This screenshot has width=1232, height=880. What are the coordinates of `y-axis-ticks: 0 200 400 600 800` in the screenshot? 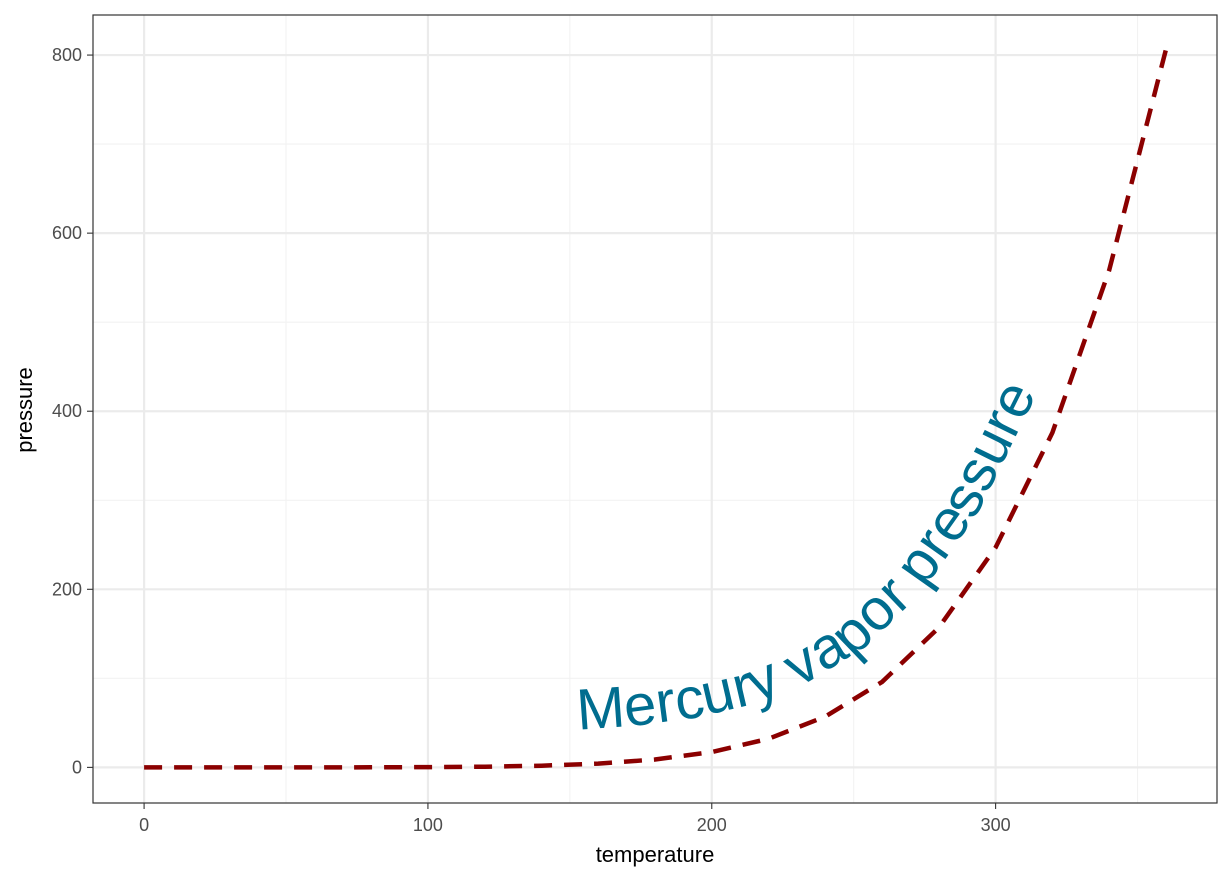 It's located at (72, 411).